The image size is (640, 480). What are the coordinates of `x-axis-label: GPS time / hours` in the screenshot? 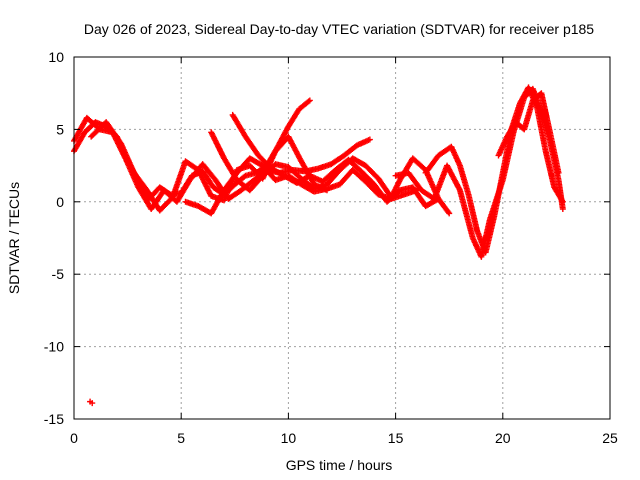 It's located at (339, 465).